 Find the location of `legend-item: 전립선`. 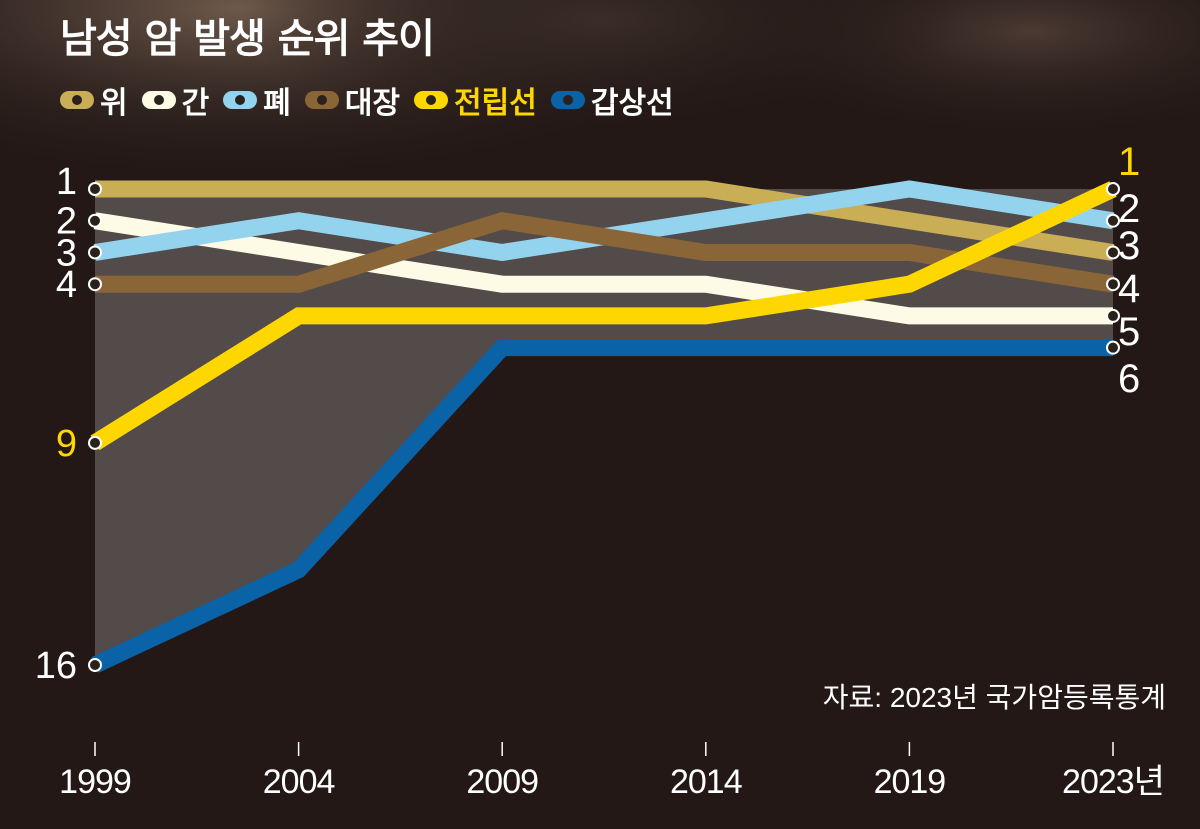

legend-item: 전립선 is located at coordinates (475, 100).